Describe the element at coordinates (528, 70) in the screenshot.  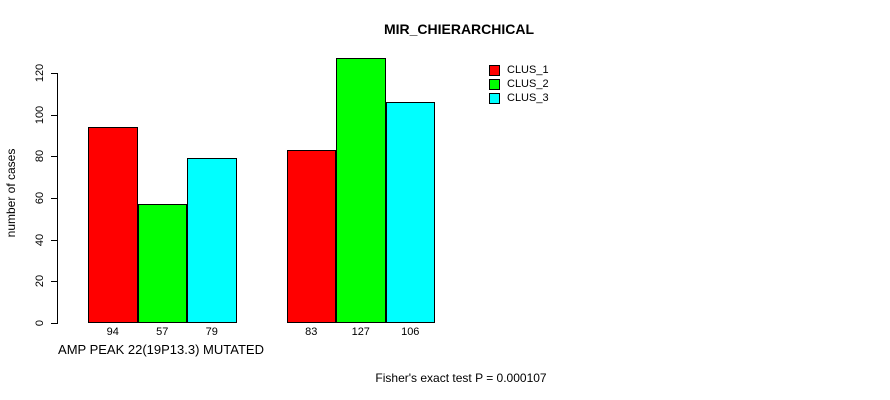
I see `legend-label: CLUS_1` at that location.